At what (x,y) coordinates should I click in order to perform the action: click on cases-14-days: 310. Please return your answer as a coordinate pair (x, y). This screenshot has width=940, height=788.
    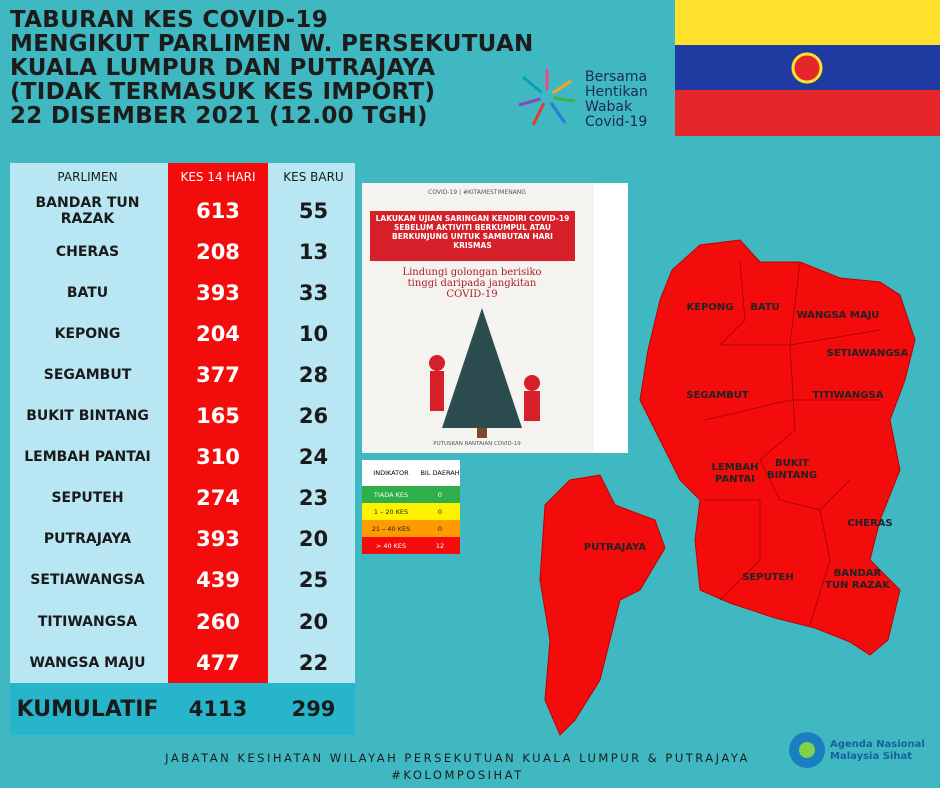
    Looking at the image, I should click on (218, 457).